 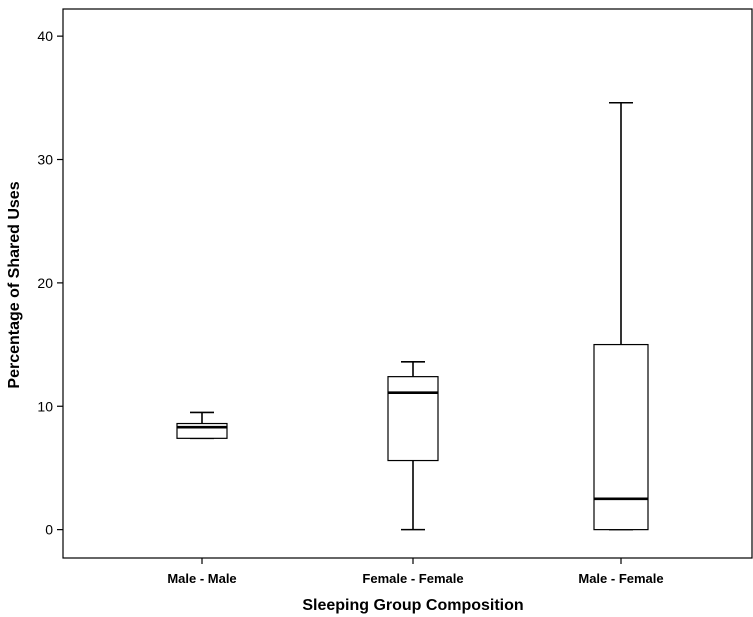 I want to click on y-tick-label: 10, so click(x=45, y=406).